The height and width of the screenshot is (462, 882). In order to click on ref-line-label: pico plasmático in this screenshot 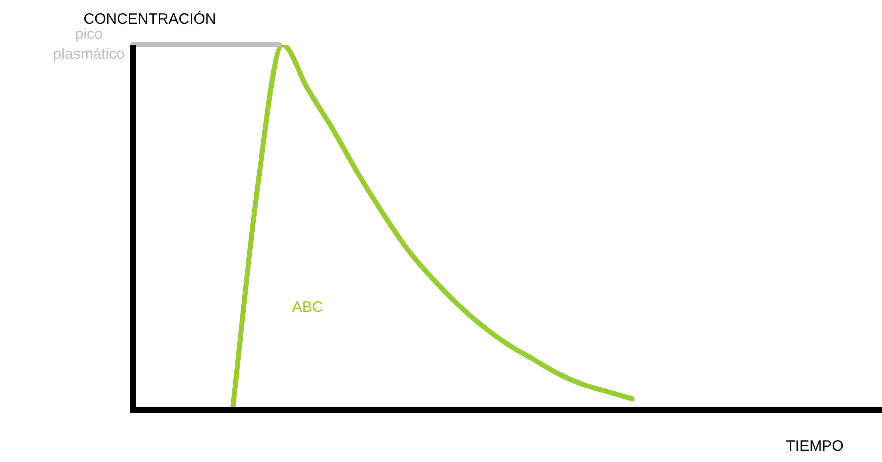, I will do `click(89, 45)`.